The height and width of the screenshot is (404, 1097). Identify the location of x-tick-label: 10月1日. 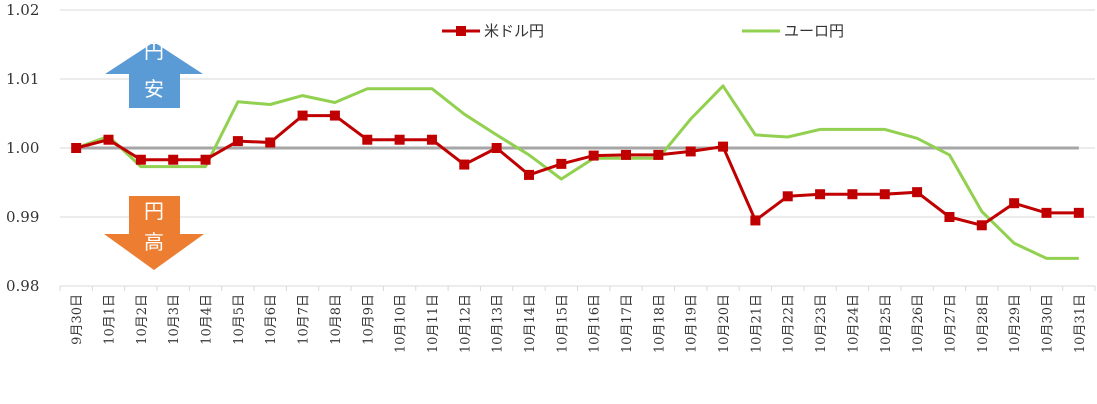
(110, 319).